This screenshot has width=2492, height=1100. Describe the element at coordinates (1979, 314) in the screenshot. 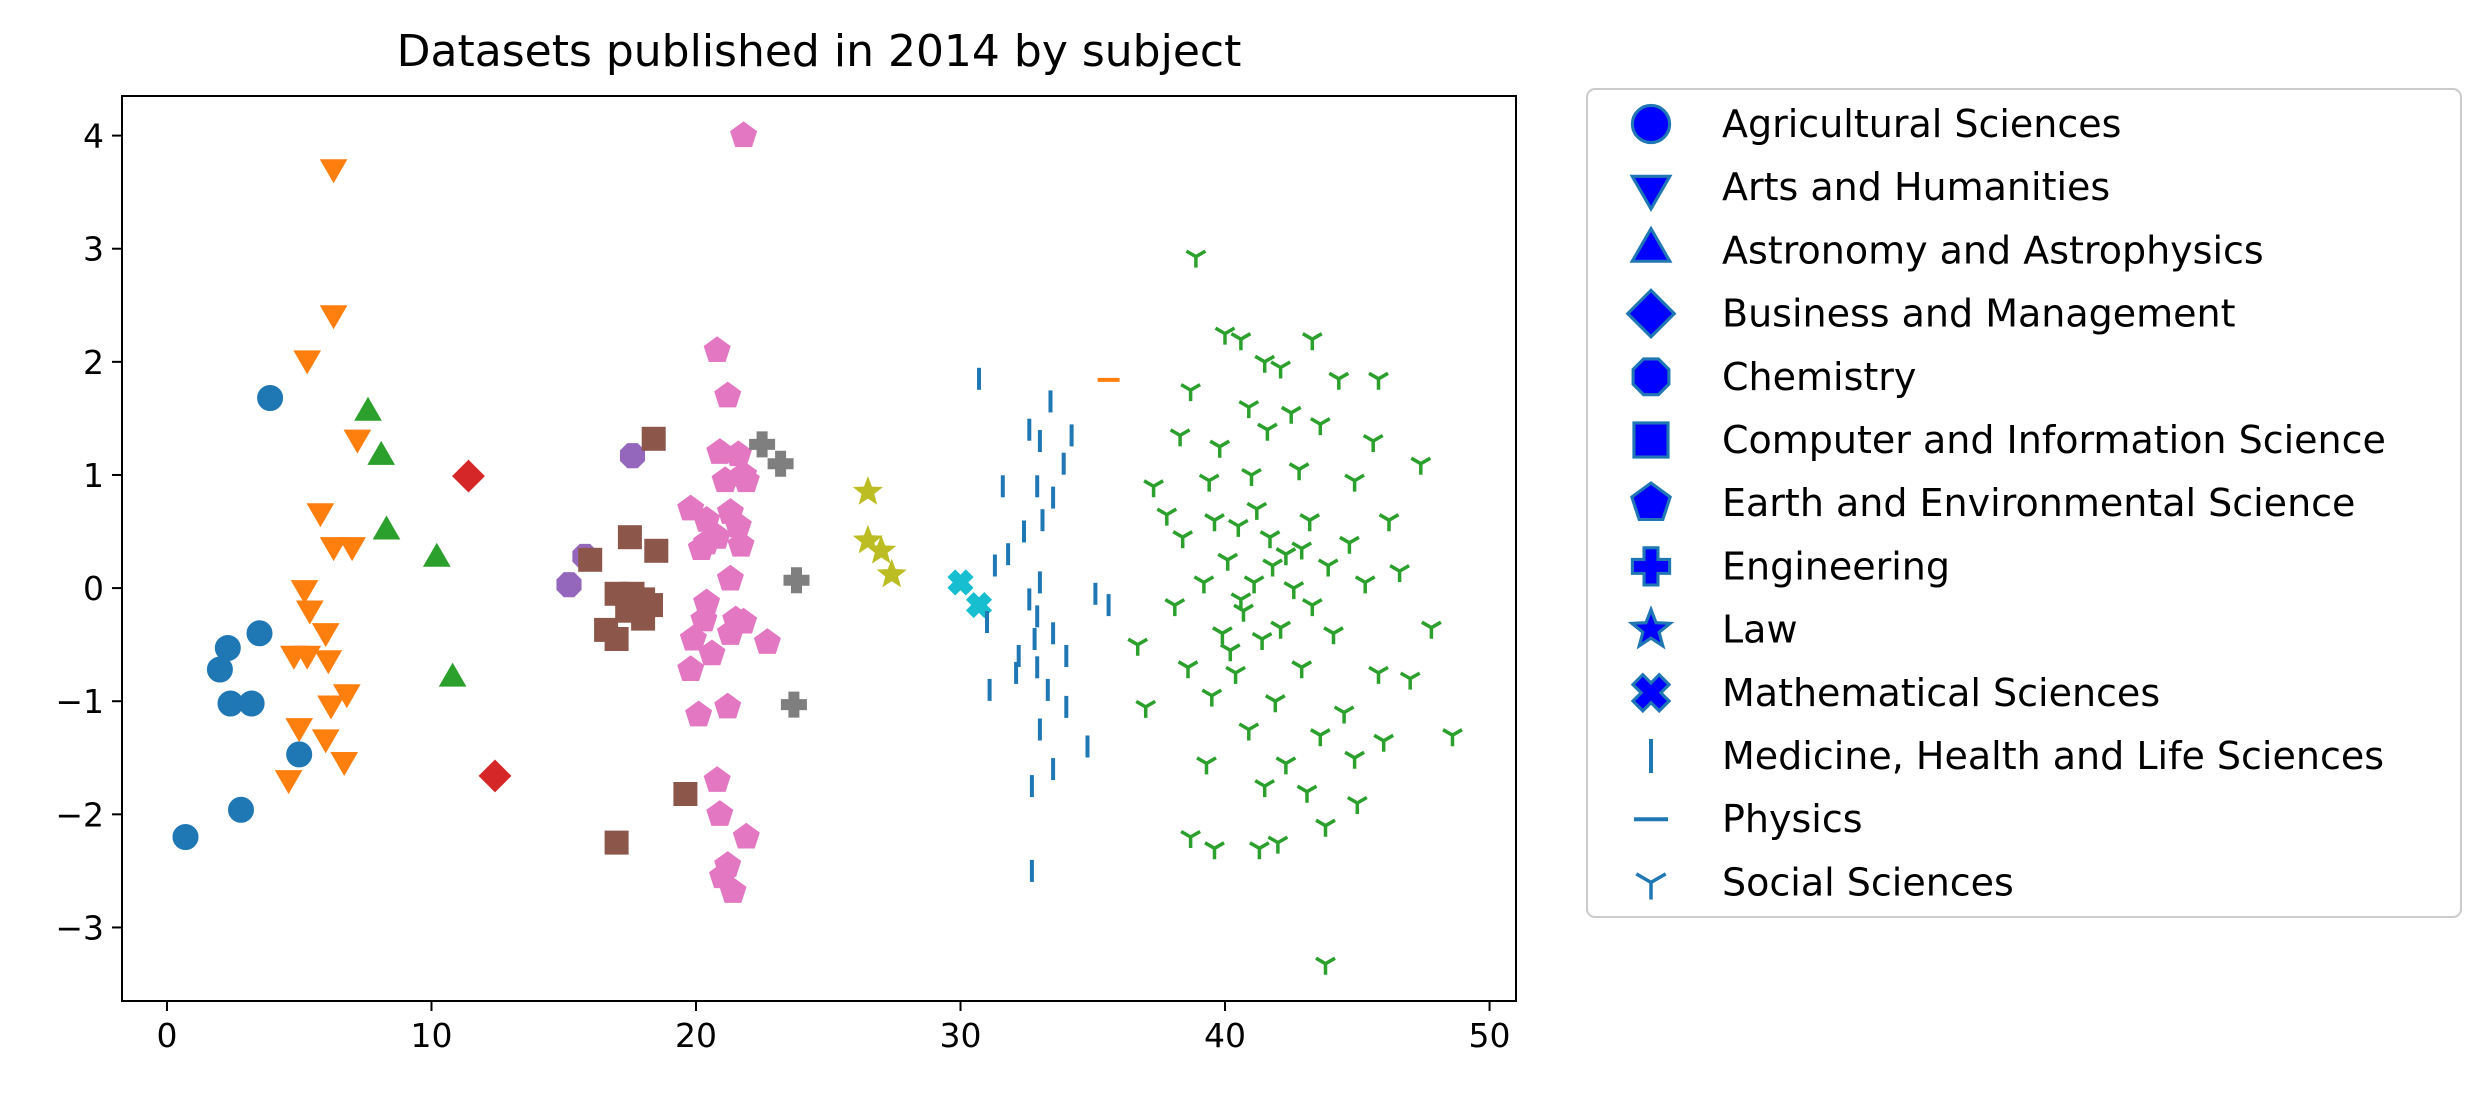

I see `legend-label: Business and Management` at that location.